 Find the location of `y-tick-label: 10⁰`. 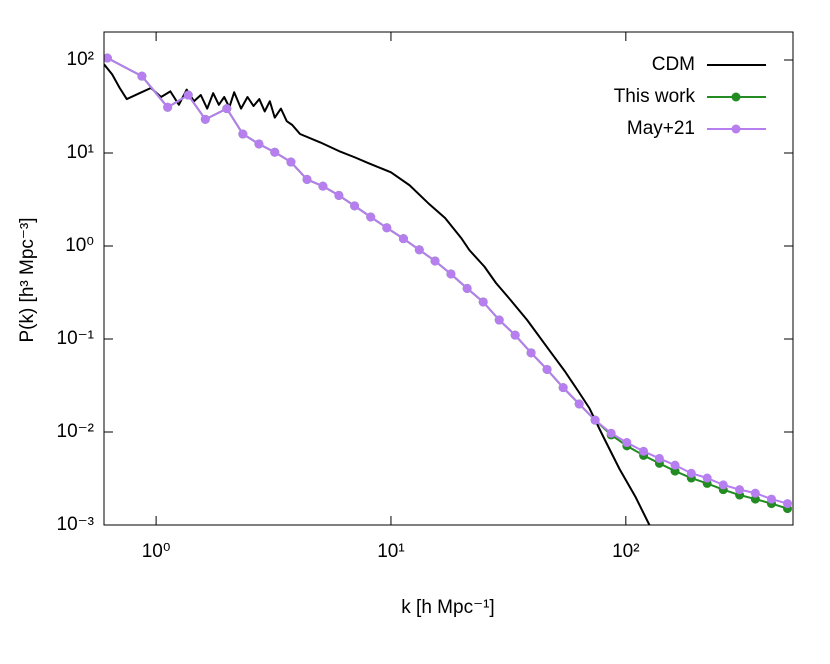

y-tick-label: 10⁰ is located at coordinates (79, 245).